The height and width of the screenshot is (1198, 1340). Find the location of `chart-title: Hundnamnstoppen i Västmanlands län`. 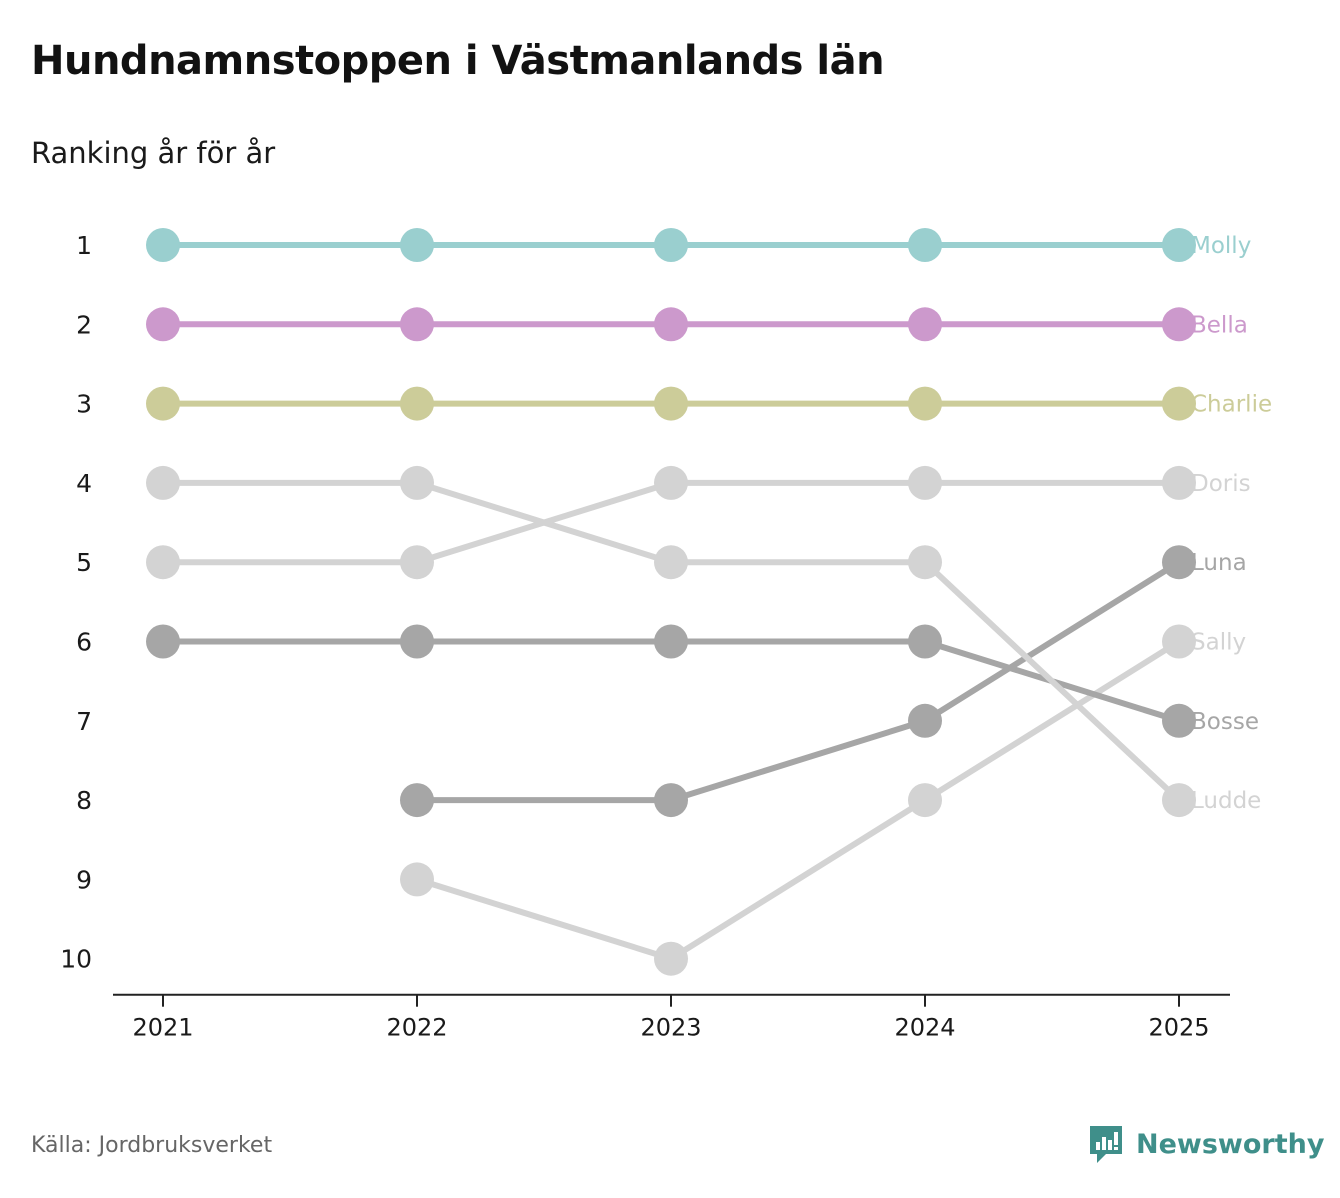

chart-title: Hundnamnstoppen i Västmanlands län is located at coordinates (458, 61).